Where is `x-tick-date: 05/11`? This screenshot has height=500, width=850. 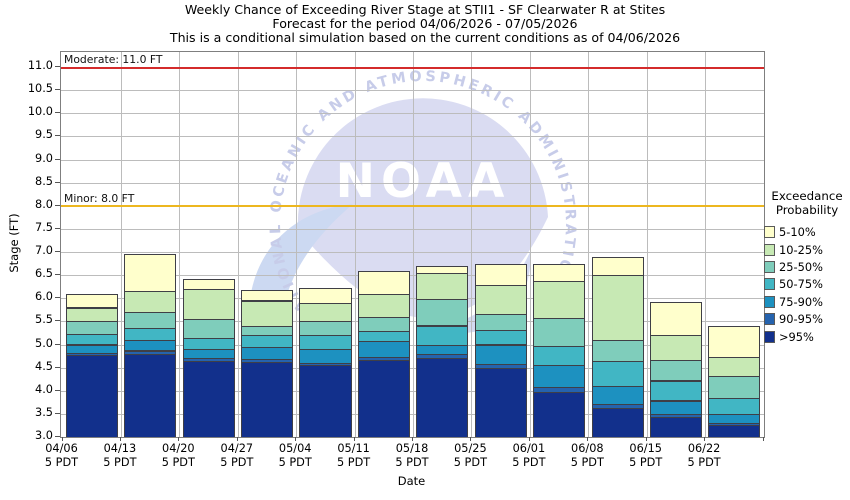
x-tick-date: 05/11 is located at coordinates (353, 448).